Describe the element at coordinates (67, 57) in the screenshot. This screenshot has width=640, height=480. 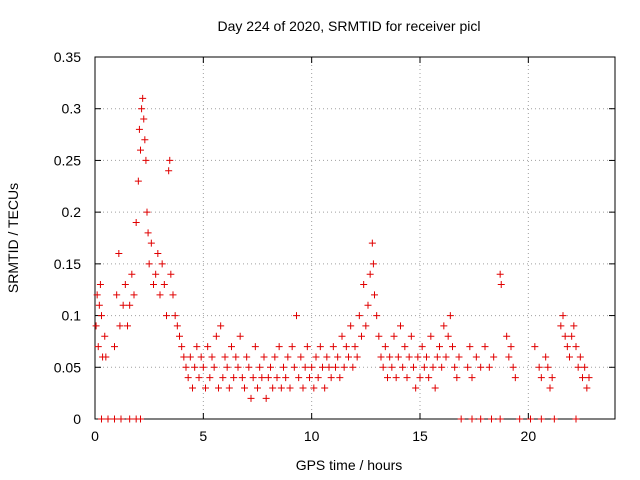
I see `y-tick-label: 0.35` at that location.